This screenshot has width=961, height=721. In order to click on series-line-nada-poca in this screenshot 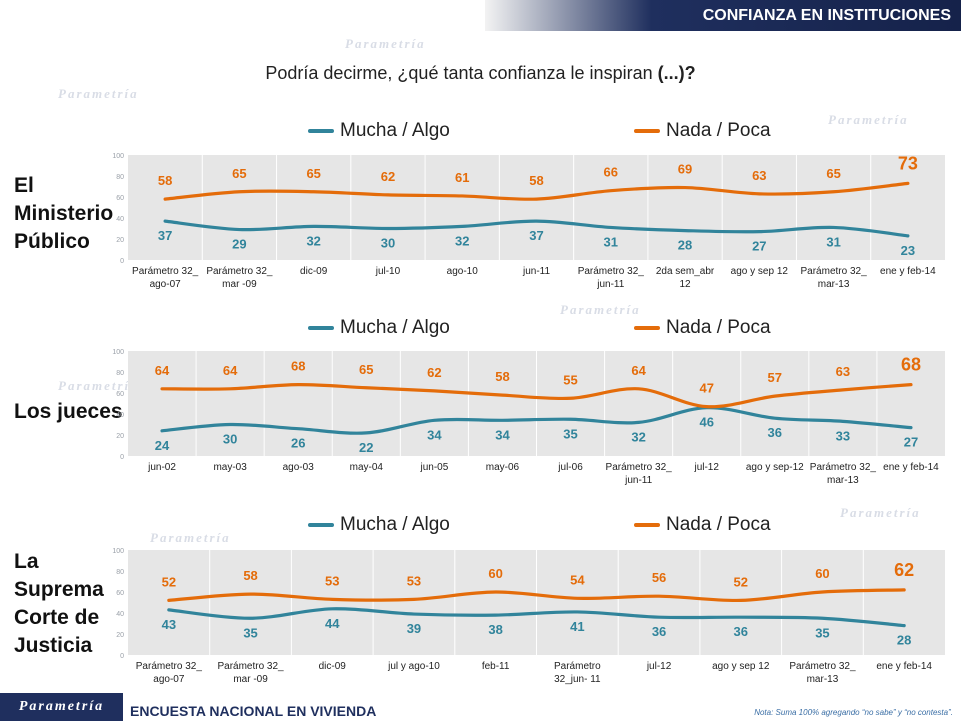, I will do `click(536, 595)`.